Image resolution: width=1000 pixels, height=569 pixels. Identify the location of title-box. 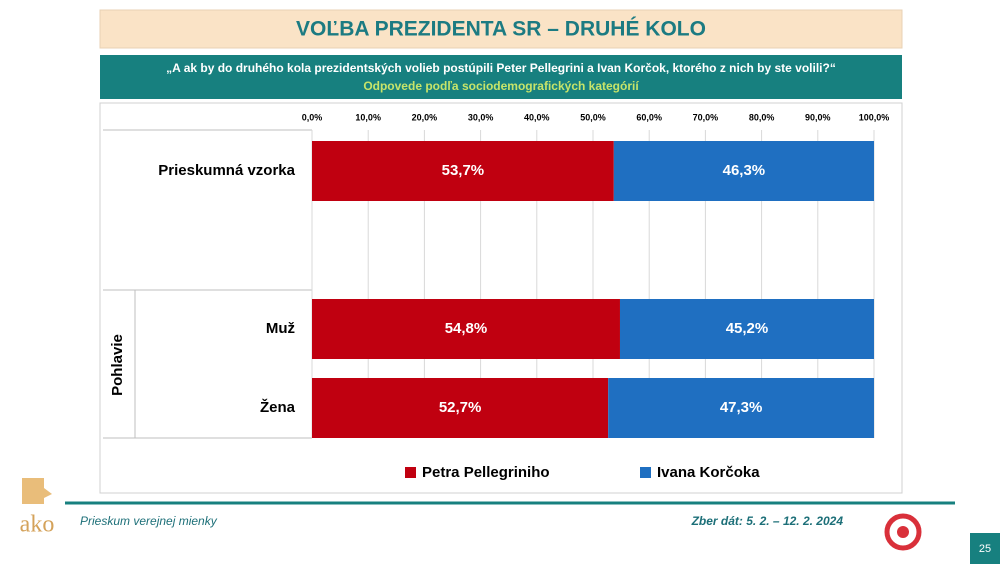
(501, 29).